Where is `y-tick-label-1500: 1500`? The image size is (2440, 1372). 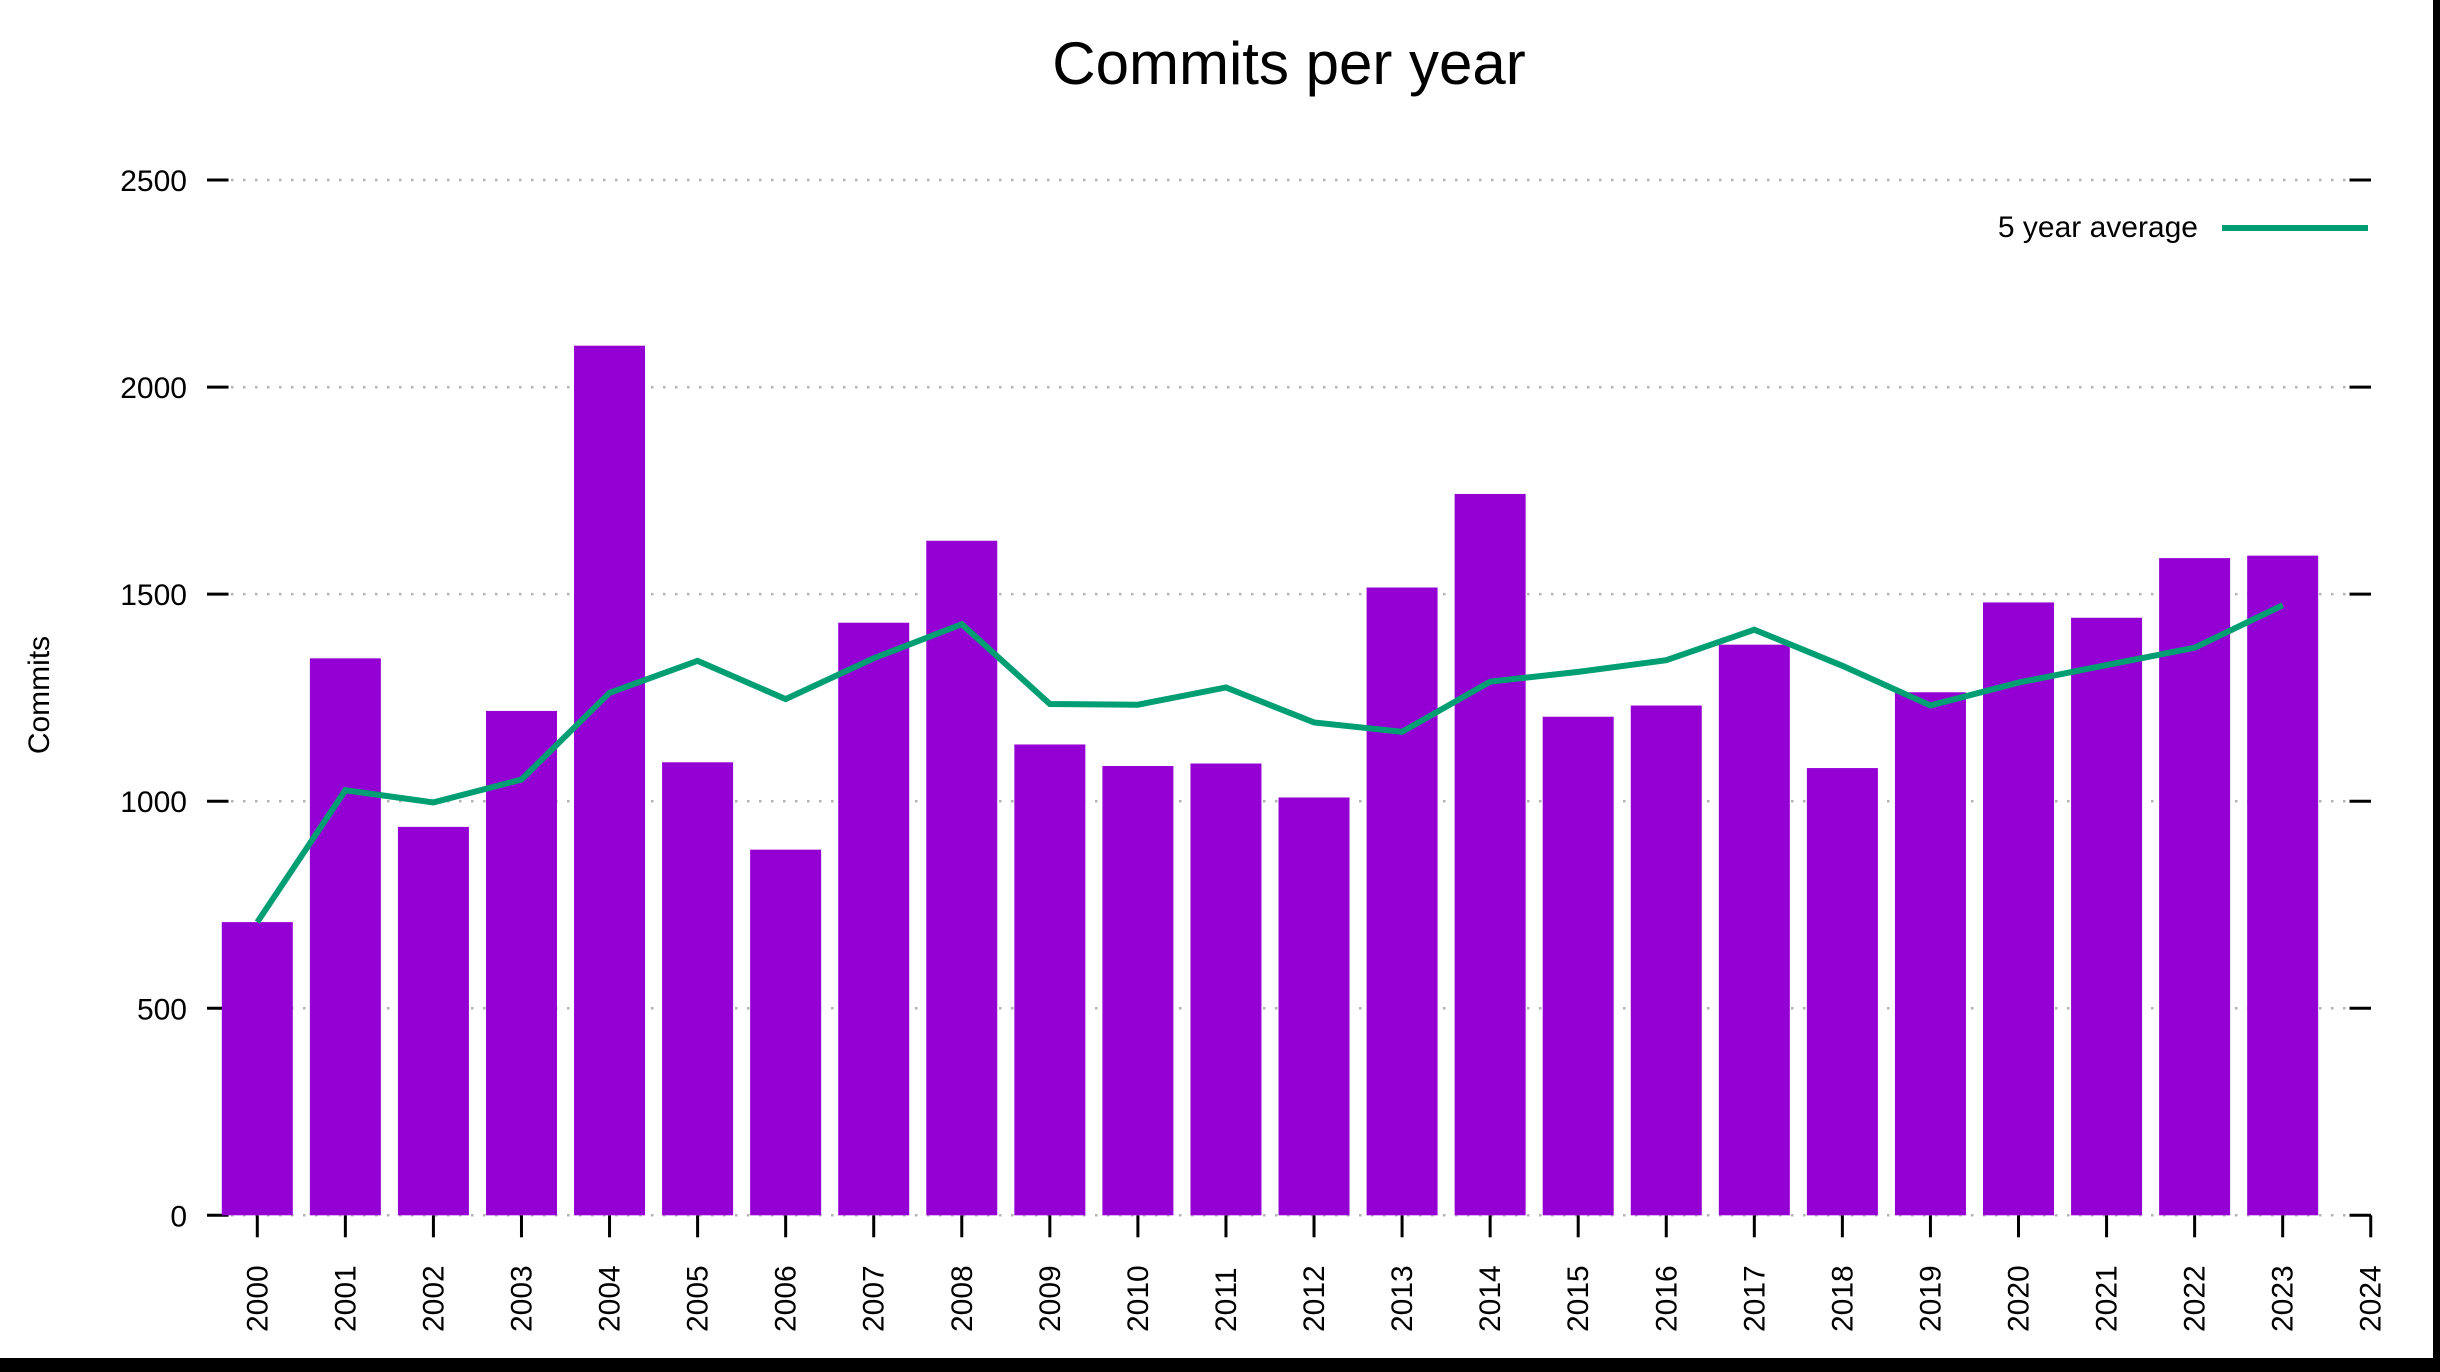
y-tick-label-1500: 1500 is located at coordinates (153, 595).